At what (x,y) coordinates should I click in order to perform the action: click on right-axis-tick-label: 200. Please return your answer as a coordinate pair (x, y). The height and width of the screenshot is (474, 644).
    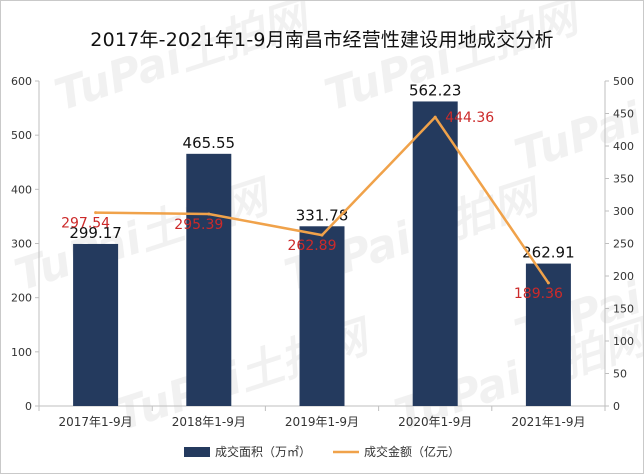
    Looking at the image, I should click on (623, 276).